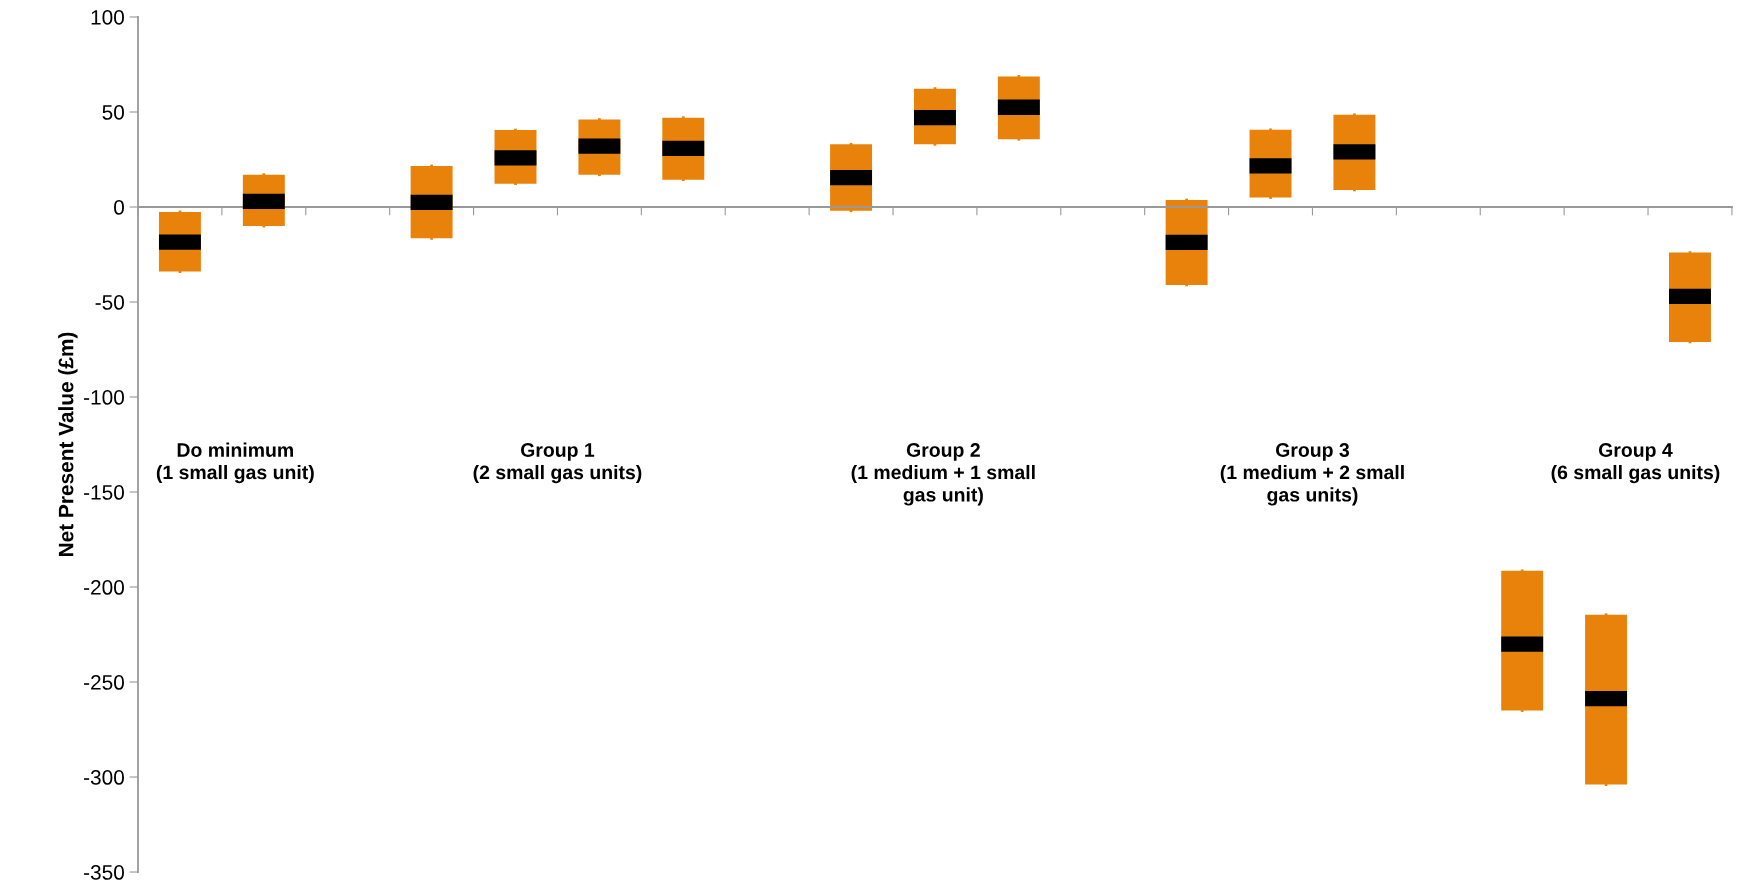  What do you see at coordinates (104, 492) in the screenshot?
I see `y-tick-label: -150` at bounding box center [104, 492].